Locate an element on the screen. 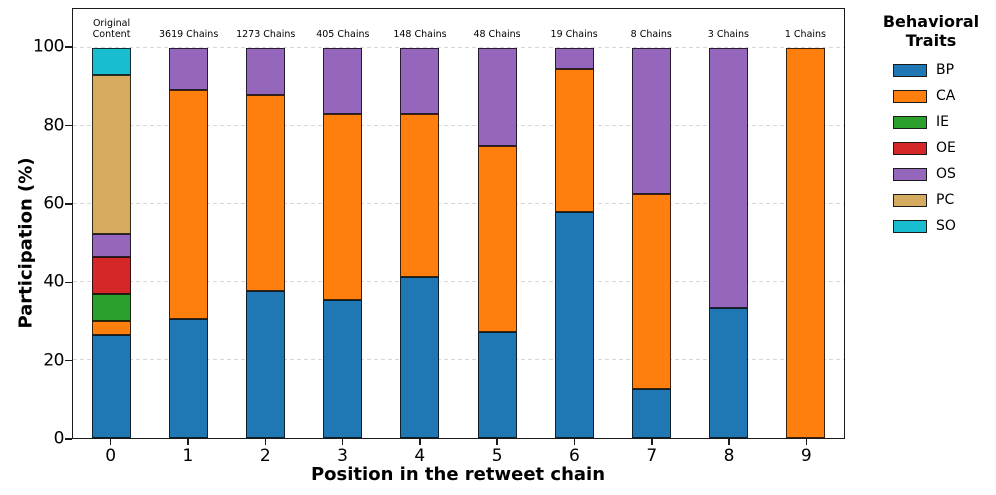  x-tick-label-1: 1 is located at coordinates (188, 456).